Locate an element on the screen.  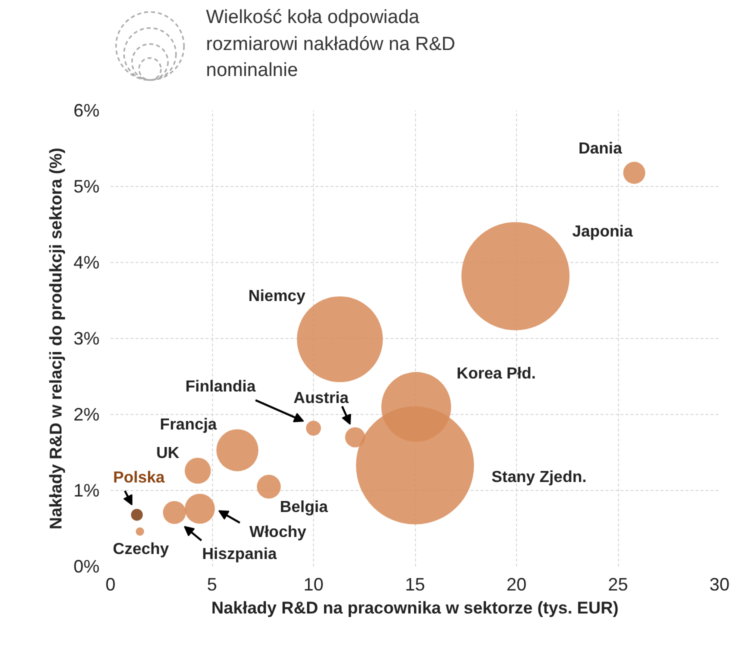
x-tick-label: 0 is located at coordinates (110, 584).